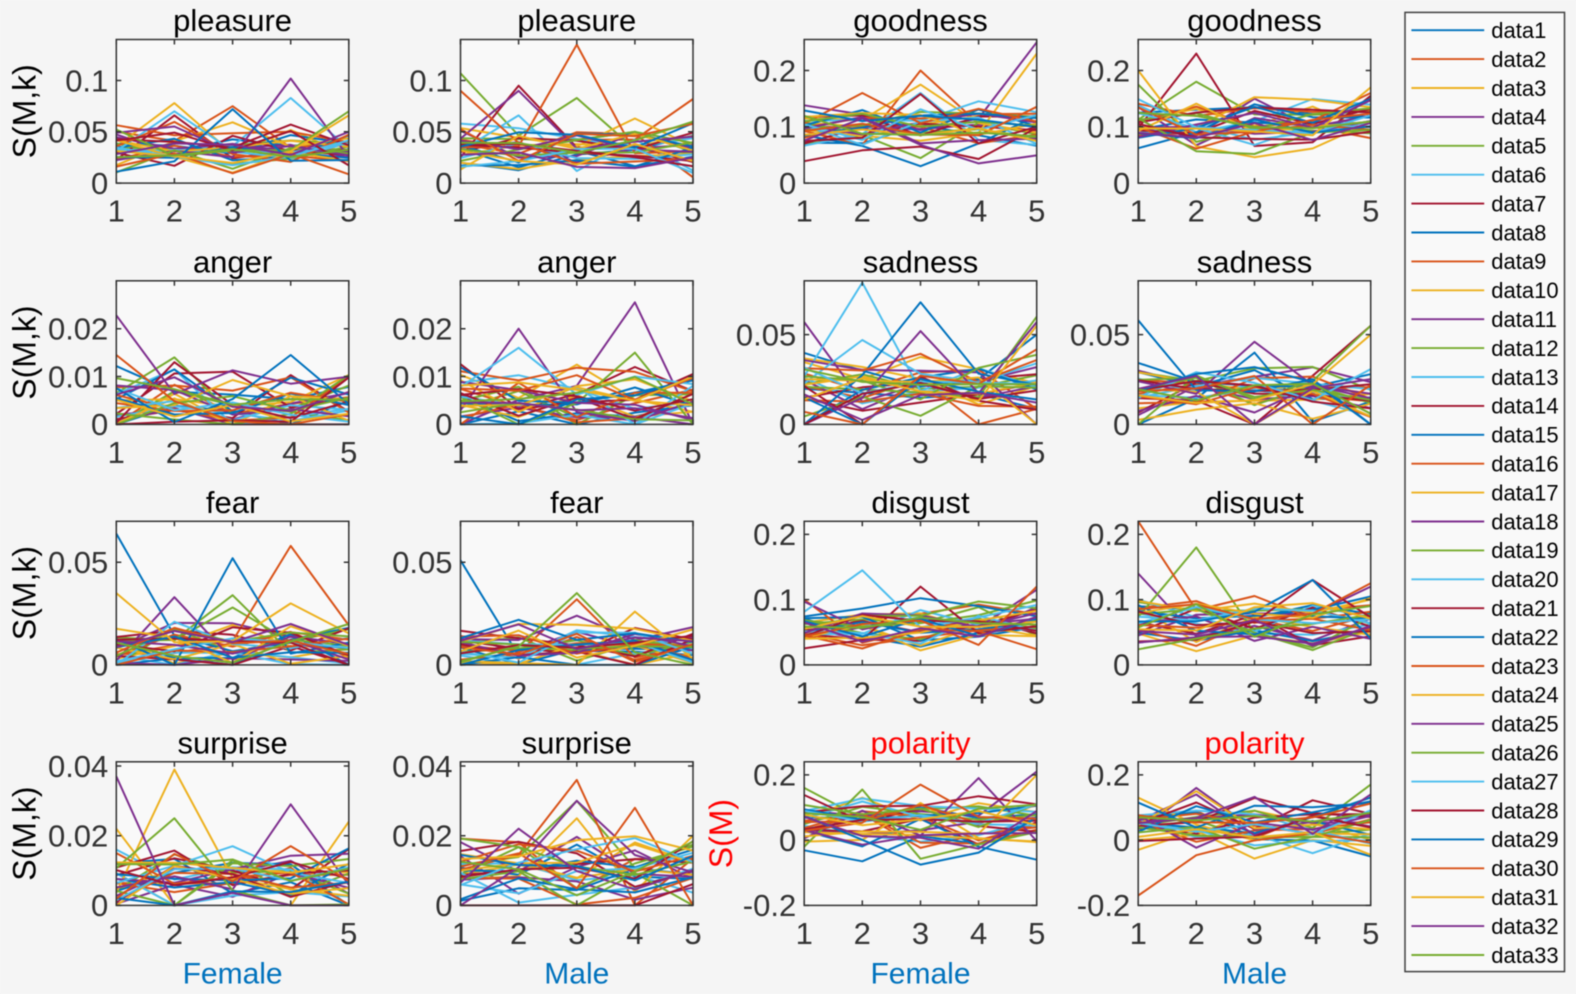  What do you see at coordinates (24, 593) in the screenshot?
I see `svg-text: S(M,k)` at bounding box center [24, 593].